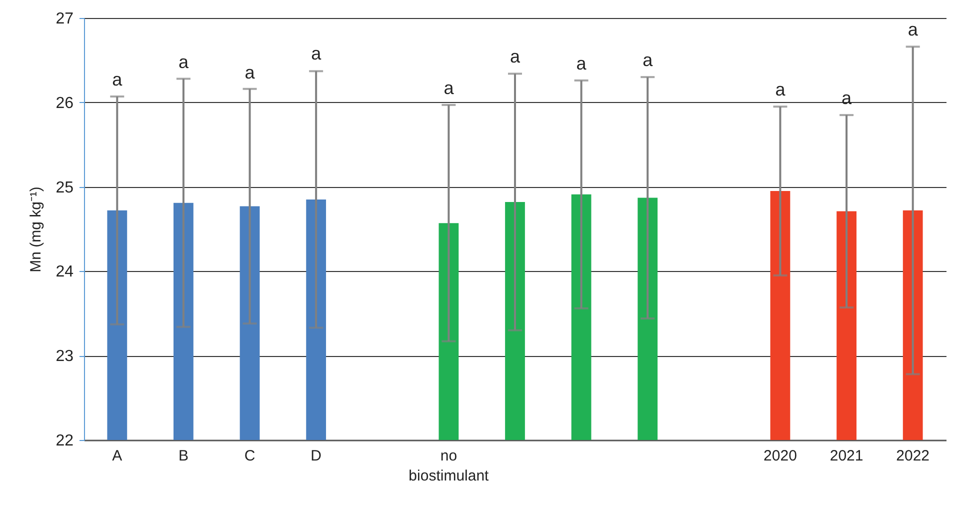  I want to click on x-tick-label: C, so click(250, 456).